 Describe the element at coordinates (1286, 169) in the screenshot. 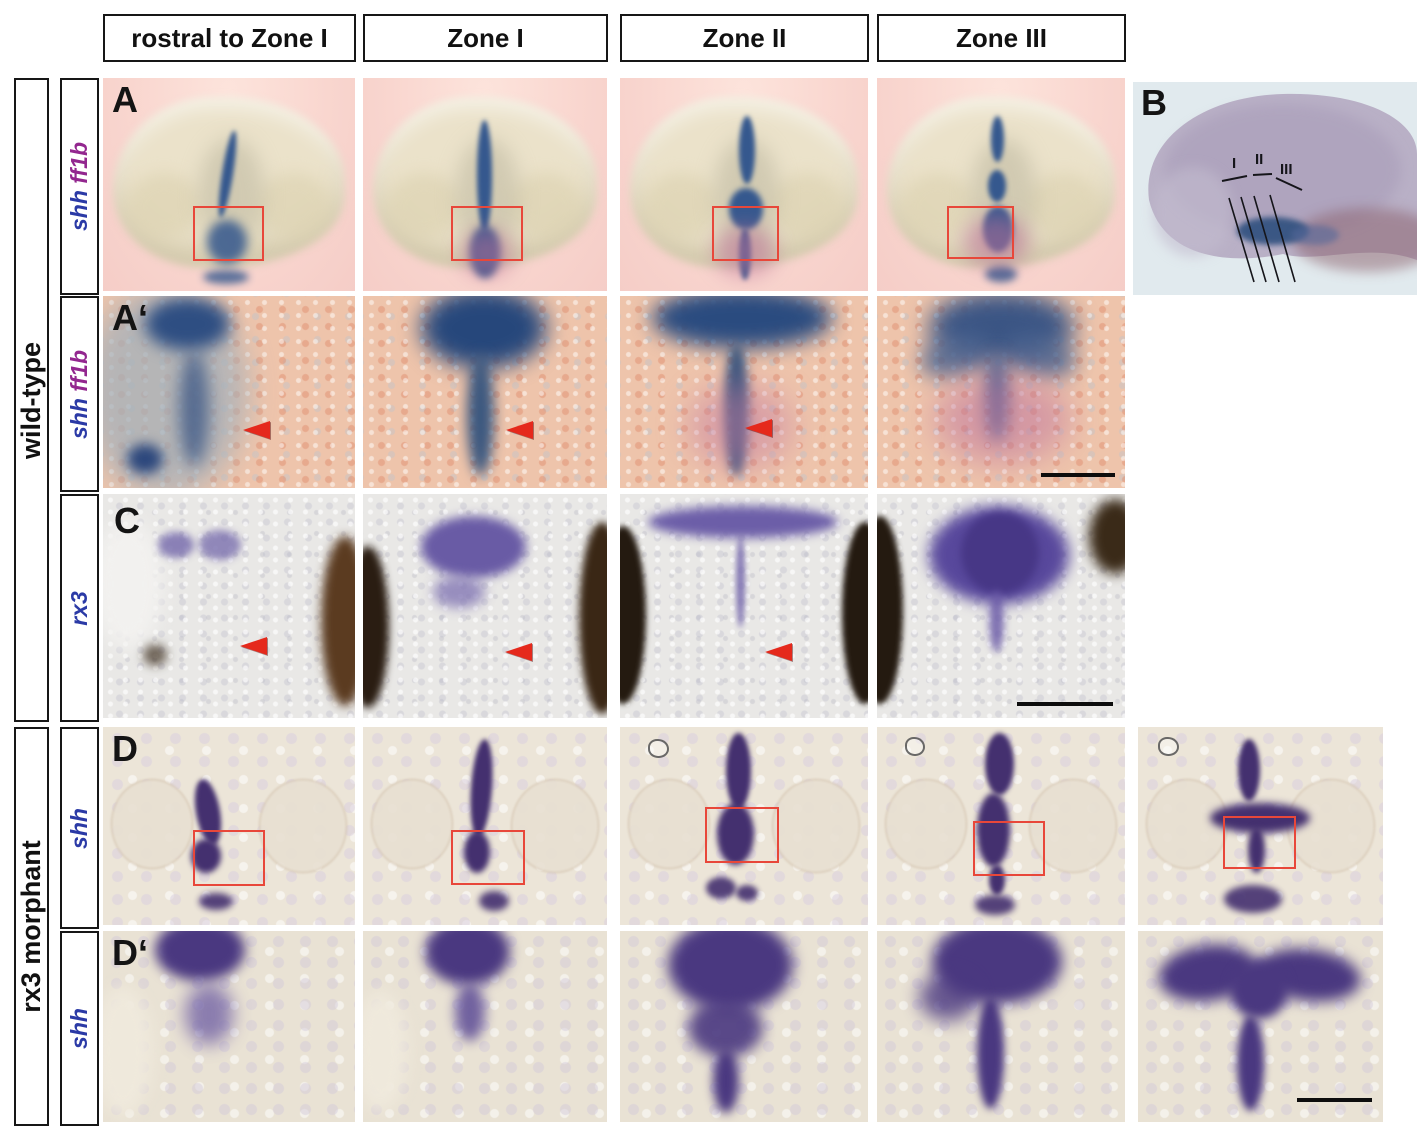

I see `zone-numeral: III` at that location.